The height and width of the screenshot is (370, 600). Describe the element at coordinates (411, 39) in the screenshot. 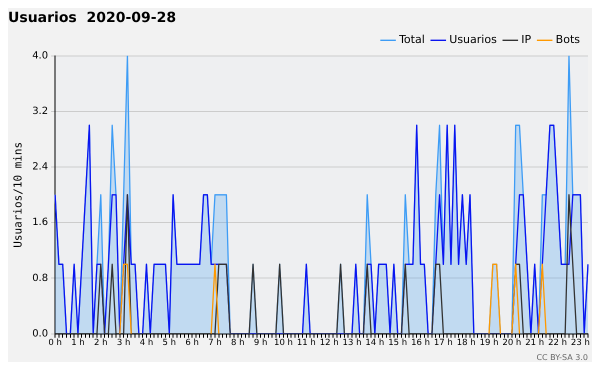

I see `legend-label: Total` at that location.